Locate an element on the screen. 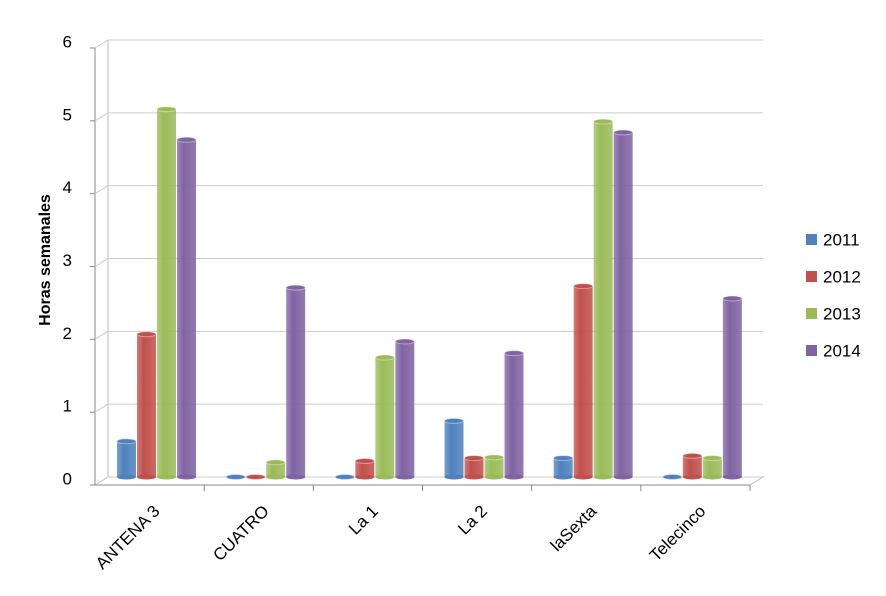  x-tick-label: La 1 is located at coordinates (363, 520).